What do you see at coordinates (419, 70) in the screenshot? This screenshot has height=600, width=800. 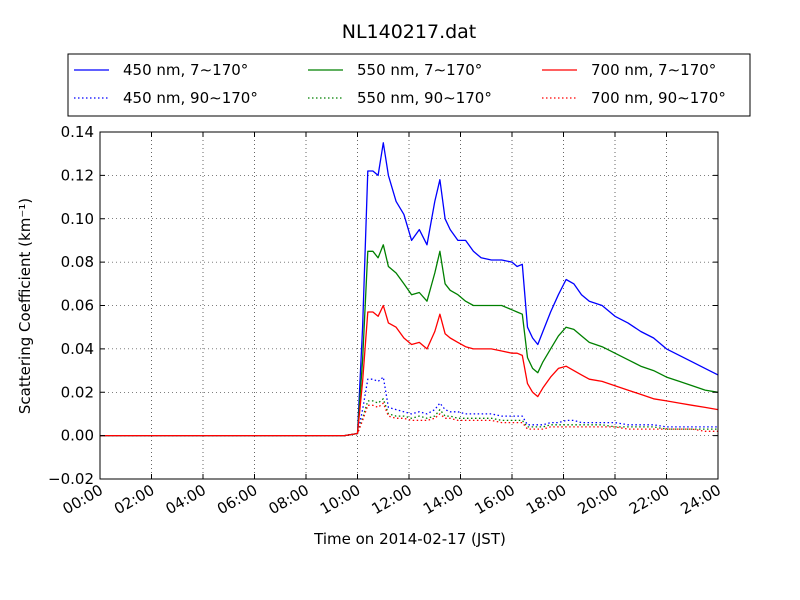 I see `legend-label-1: 550 nm, 7∼170°` at bounding box center [419, 70].